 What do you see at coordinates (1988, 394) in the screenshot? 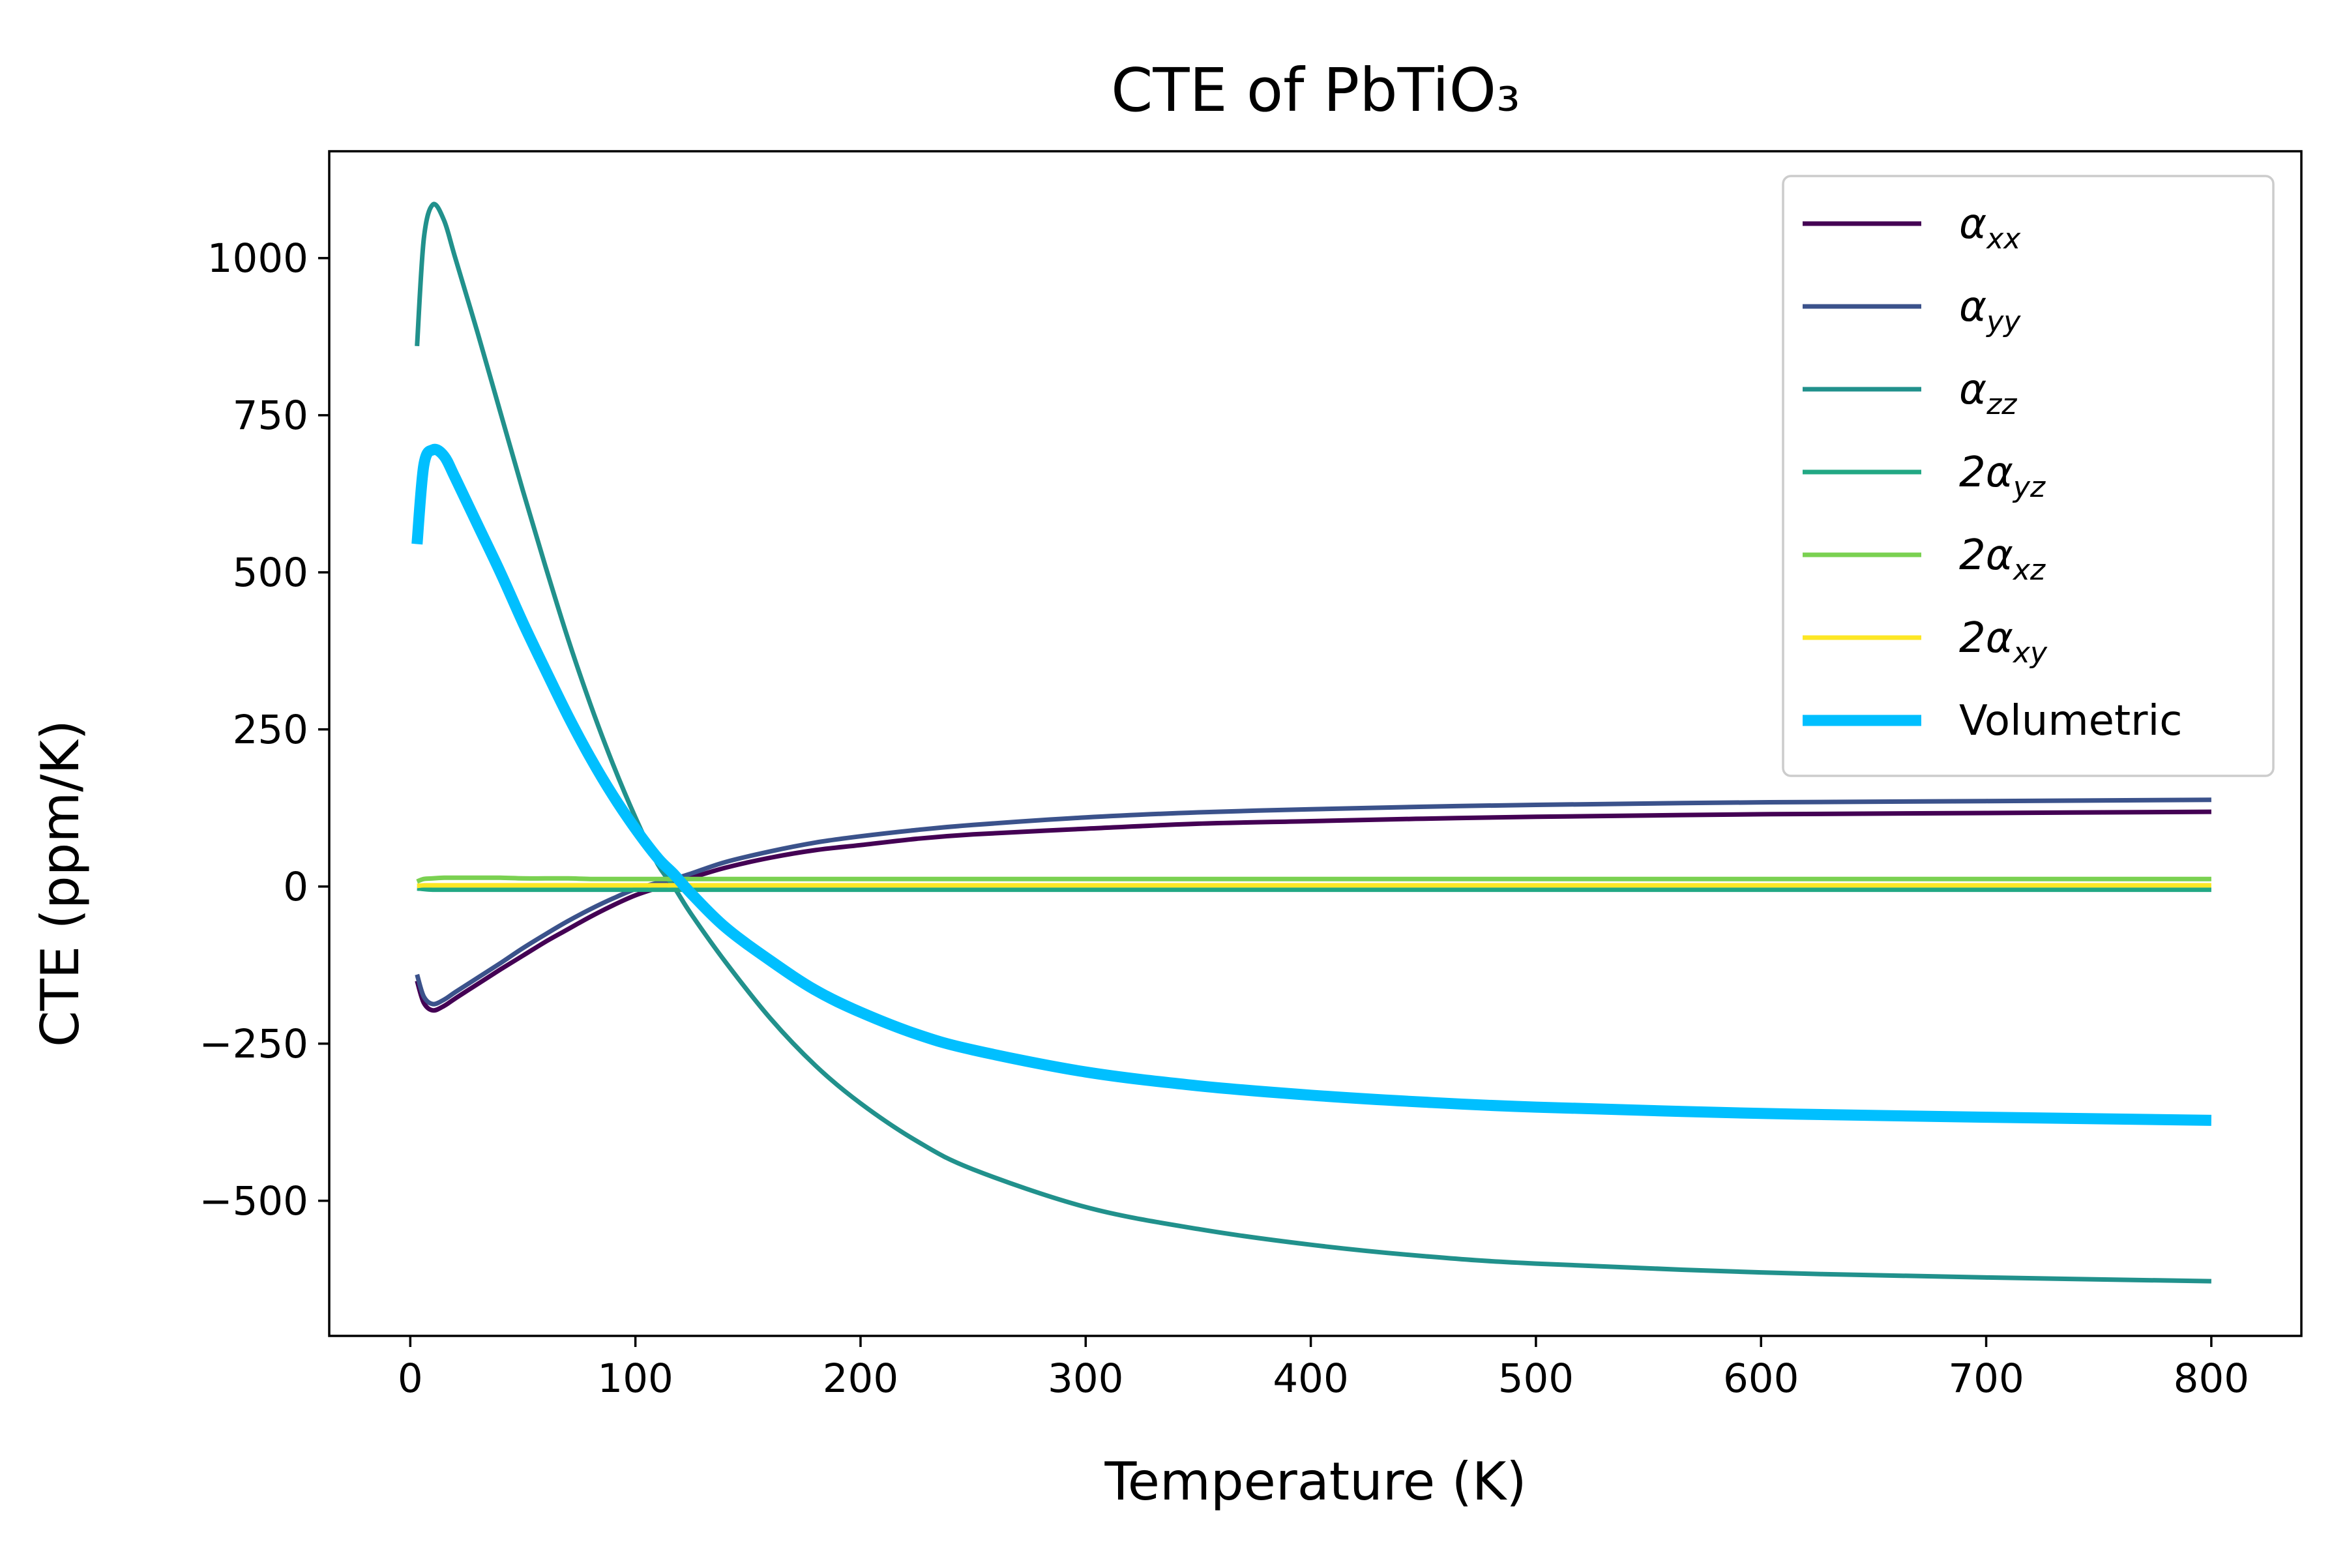
I see `legend-label: αzz` at bounding box center [1988, 394].